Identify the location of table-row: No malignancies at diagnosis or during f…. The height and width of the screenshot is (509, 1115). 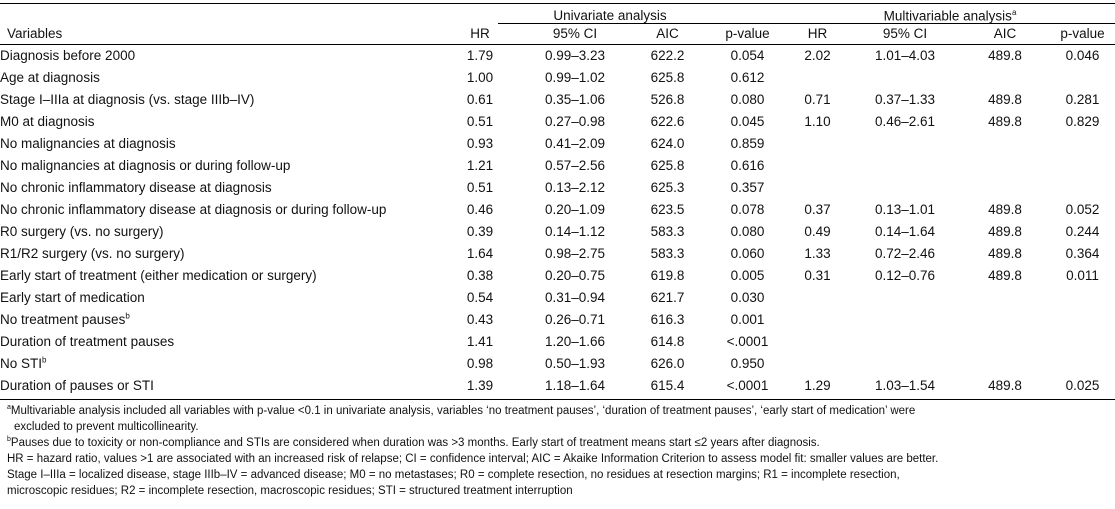
(557, 165).